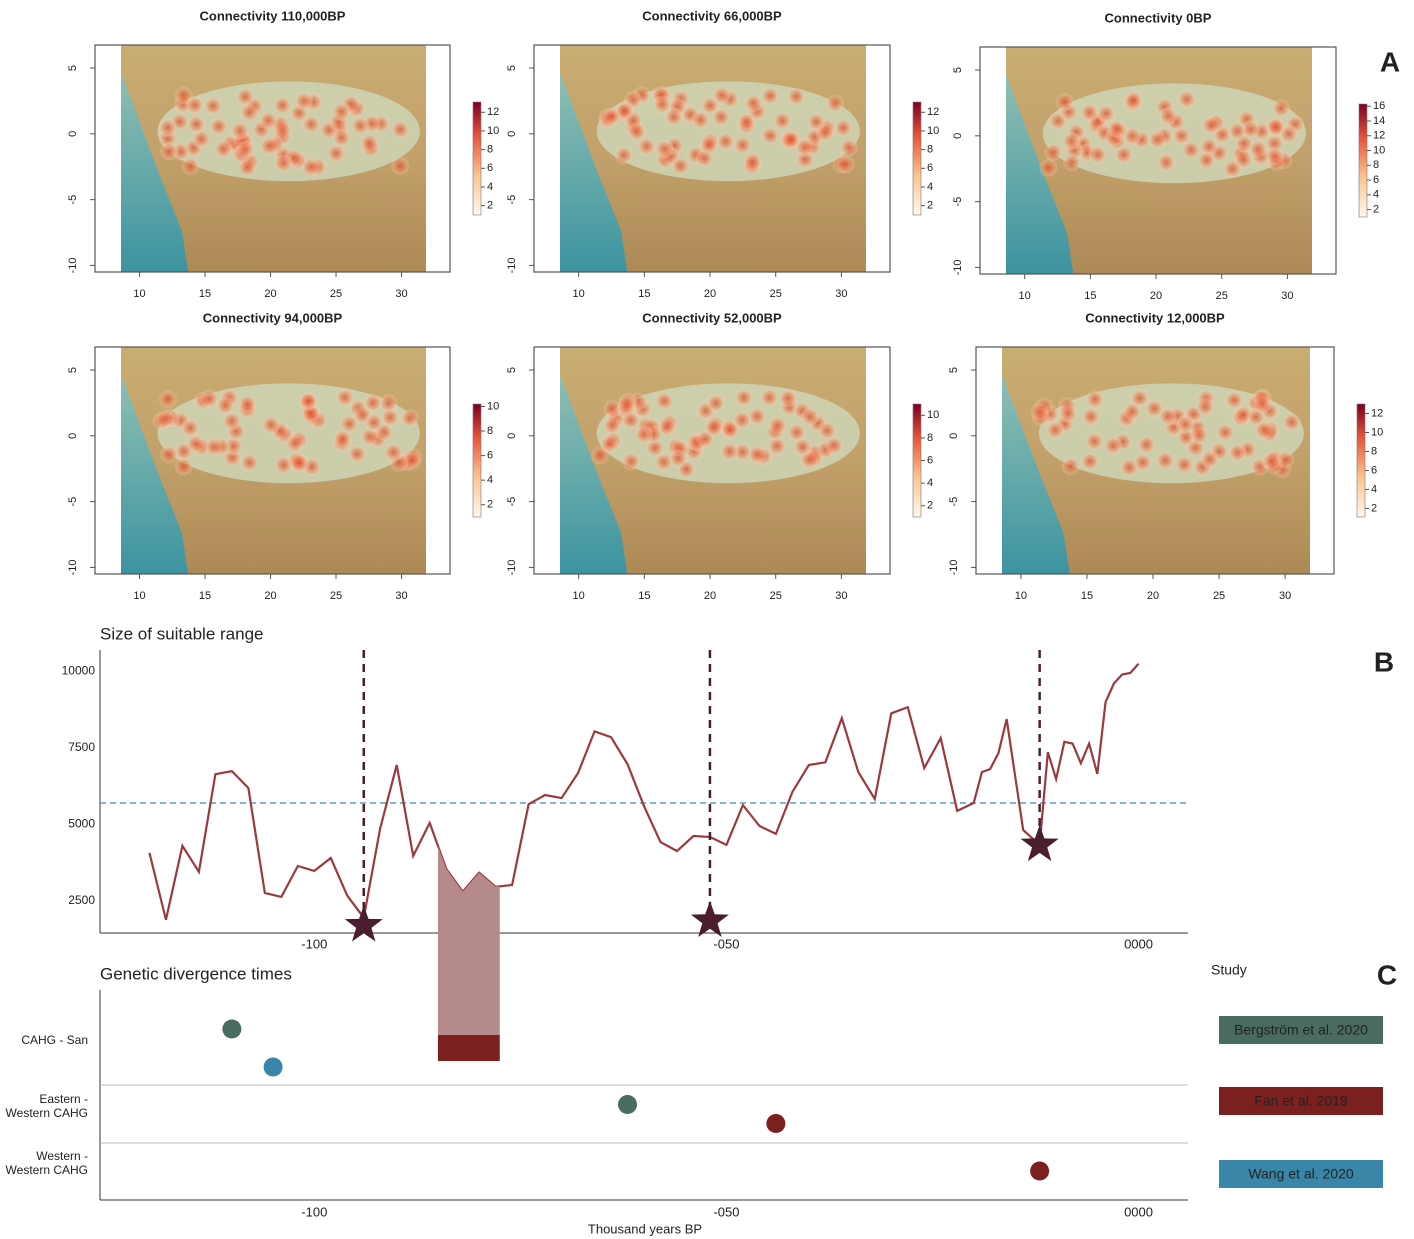 The height and width of the screenshot is (1239, 1414). I want to click on y-tick-label: 5, so click(958, 70).